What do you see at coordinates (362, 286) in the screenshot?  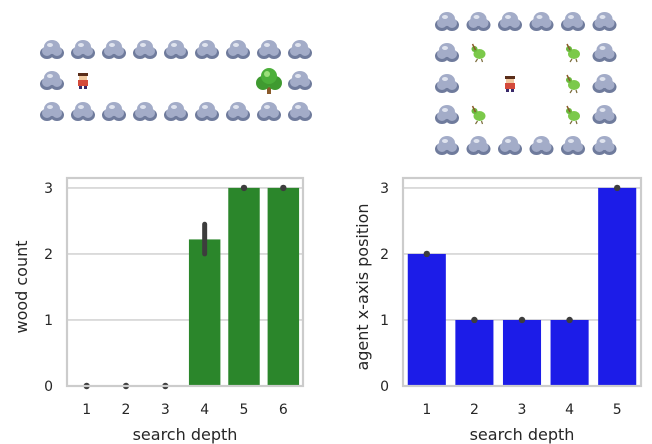 I see `y-axis-label: agent x-axis position` at bounding box center [362, 286].